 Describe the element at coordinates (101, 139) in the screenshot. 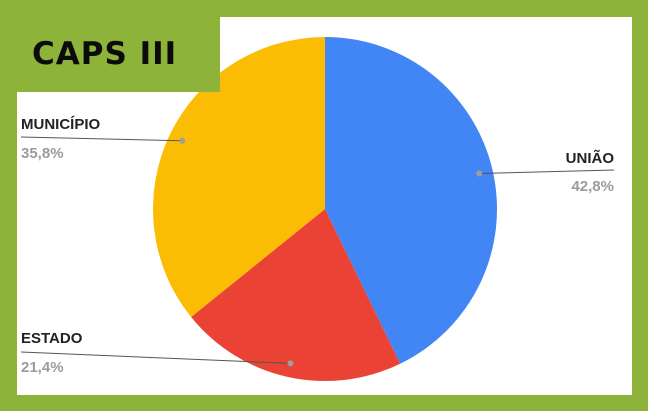

I see `leader-line-municipio` at that location.